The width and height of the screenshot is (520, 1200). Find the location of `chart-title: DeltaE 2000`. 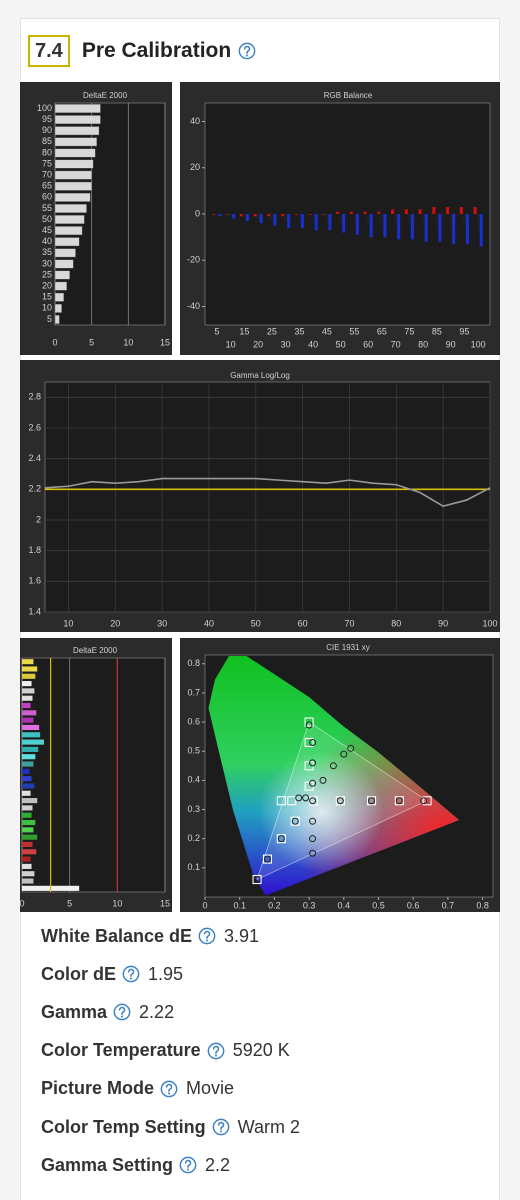

chart-title: DeltaE 2000 is located at coordinates (95, 650).